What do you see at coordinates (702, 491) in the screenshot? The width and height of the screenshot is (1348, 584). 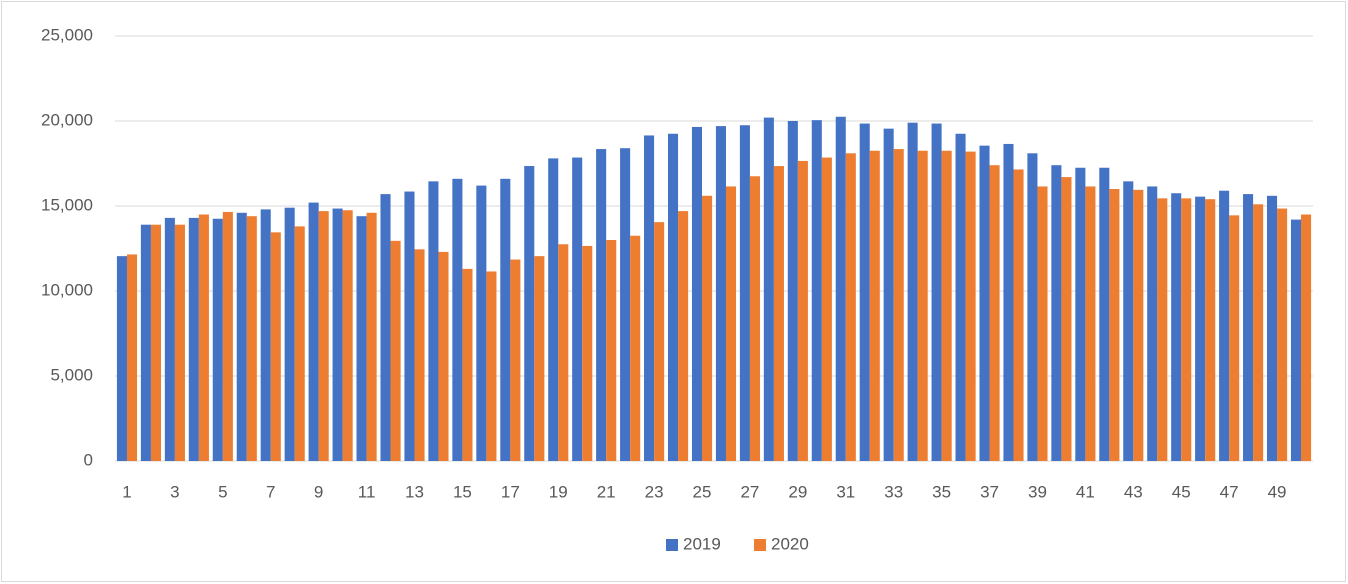 I see `x-tick-label: 25` at bounding box center [702, 491].